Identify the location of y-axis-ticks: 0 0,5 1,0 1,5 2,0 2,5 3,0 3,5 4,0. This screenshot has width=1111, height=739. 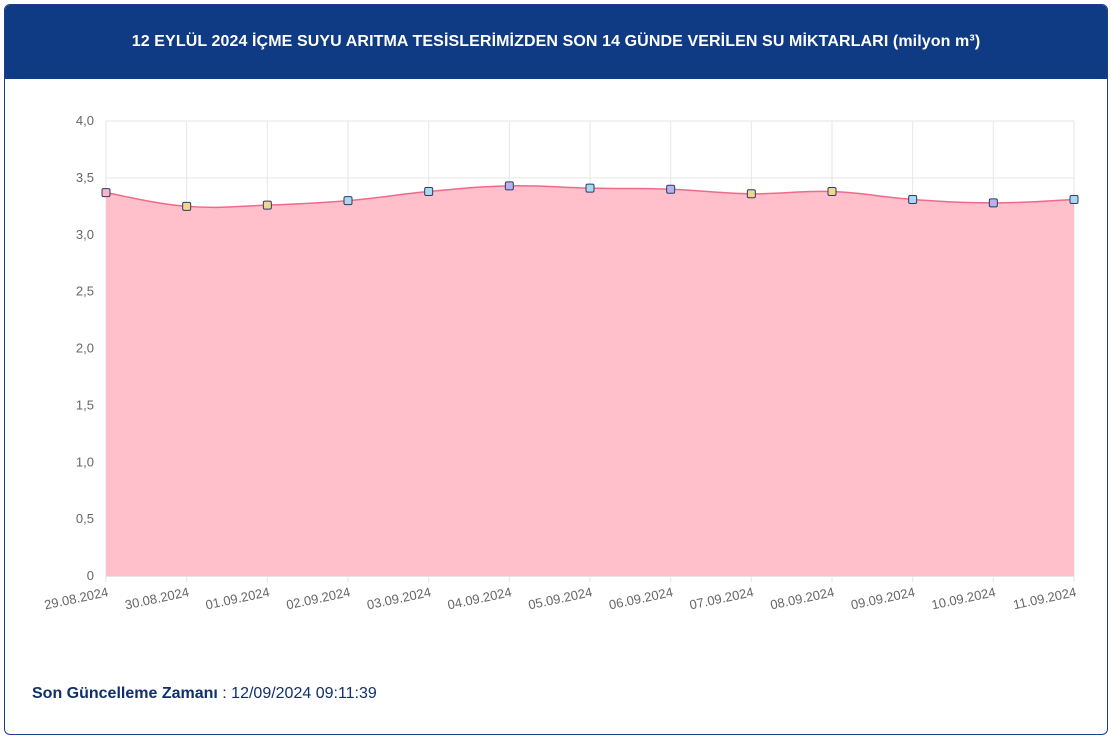
(85, 348).